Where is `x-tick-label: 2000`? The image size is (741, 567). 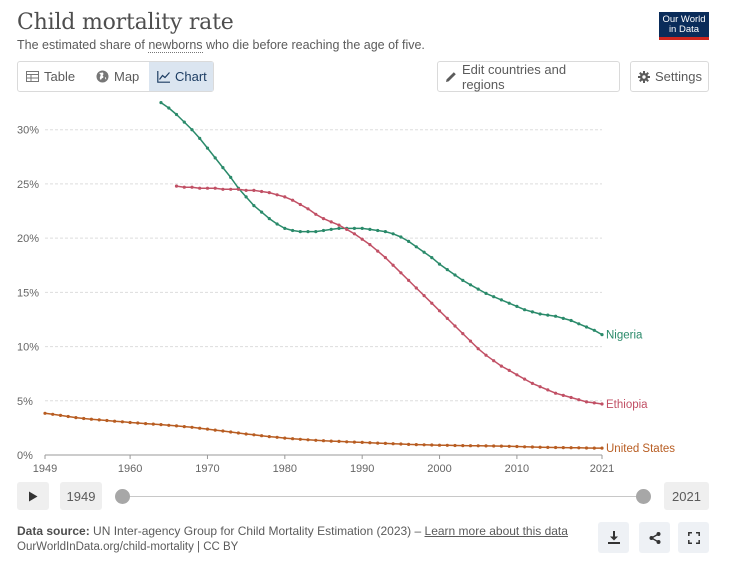
x-tick-label: 2000 is located at coordinates (439, 469).